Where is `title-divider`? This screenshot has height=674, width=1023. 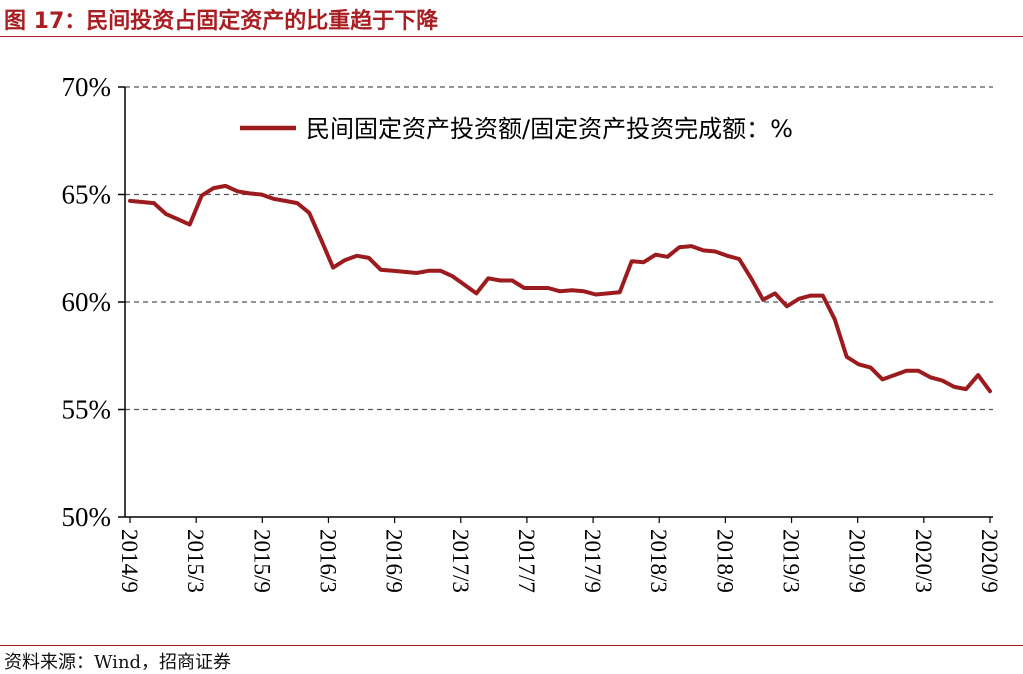
title-divider is located at coordinates (511, 36).